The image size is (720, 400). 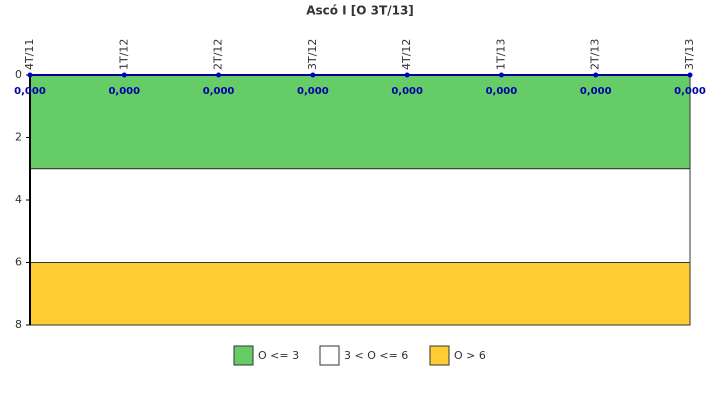 I want to click on y-tick-label: 0, so click(x=18, y=74).